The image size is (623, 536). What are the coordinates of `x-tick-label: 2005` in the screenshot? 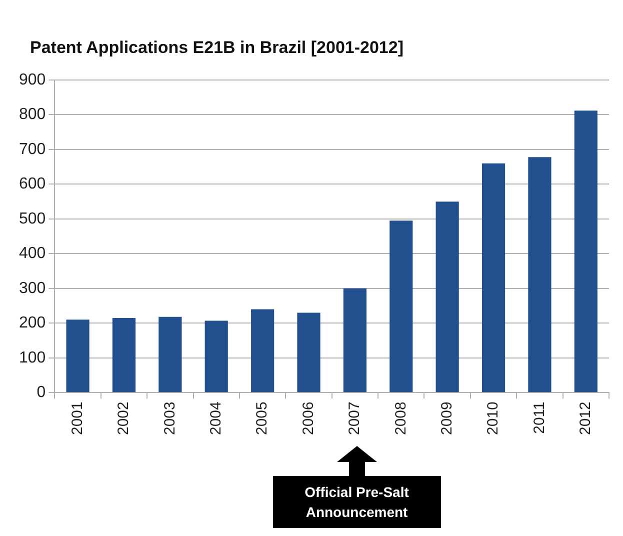 It's located at (262, 419).